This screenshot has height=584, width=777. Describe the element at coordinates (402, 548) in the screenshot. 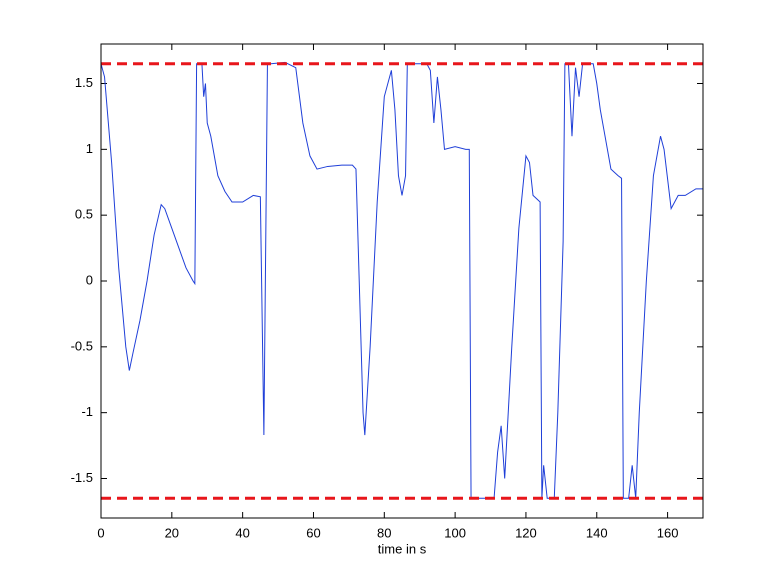

I see `x-axis-label: time in s` at that location.